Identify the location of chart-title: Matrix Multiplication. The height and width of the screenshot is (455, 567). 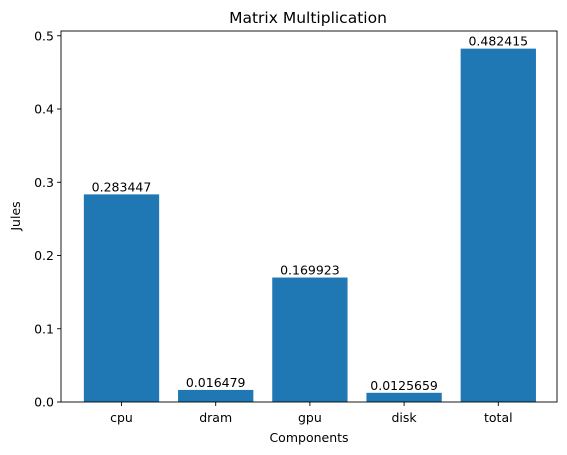
(308, 18).